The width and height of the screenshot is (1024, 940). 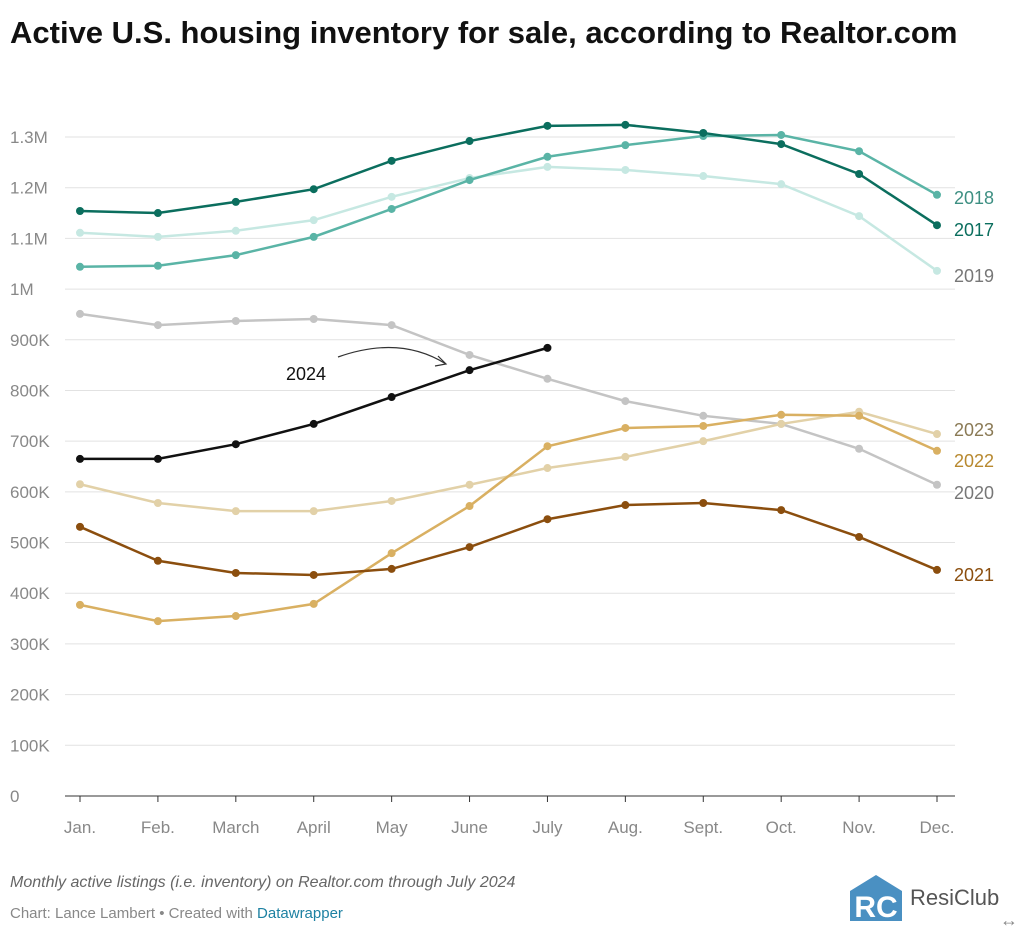 What do you see at coordinates (974, 575) in the screenshot?
I see `series-label-2021: 2021` at bounding box center [974, 575].